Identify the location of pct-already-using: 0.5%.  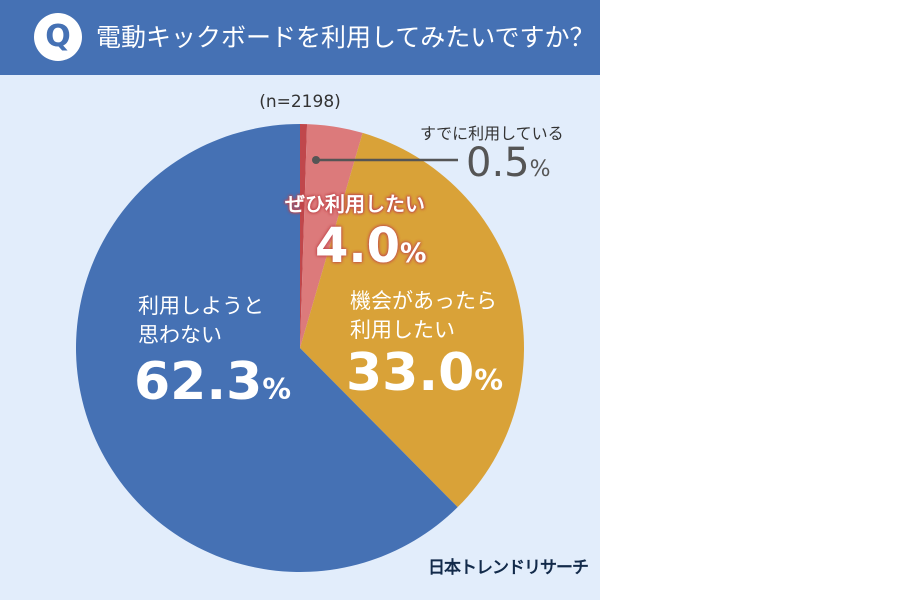
(508, 163).